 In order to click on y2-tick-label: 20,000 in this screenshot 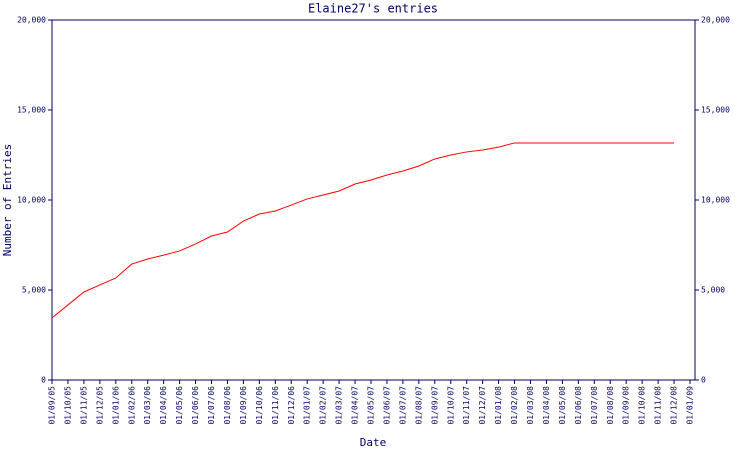, I will do `click(715, 20)`.